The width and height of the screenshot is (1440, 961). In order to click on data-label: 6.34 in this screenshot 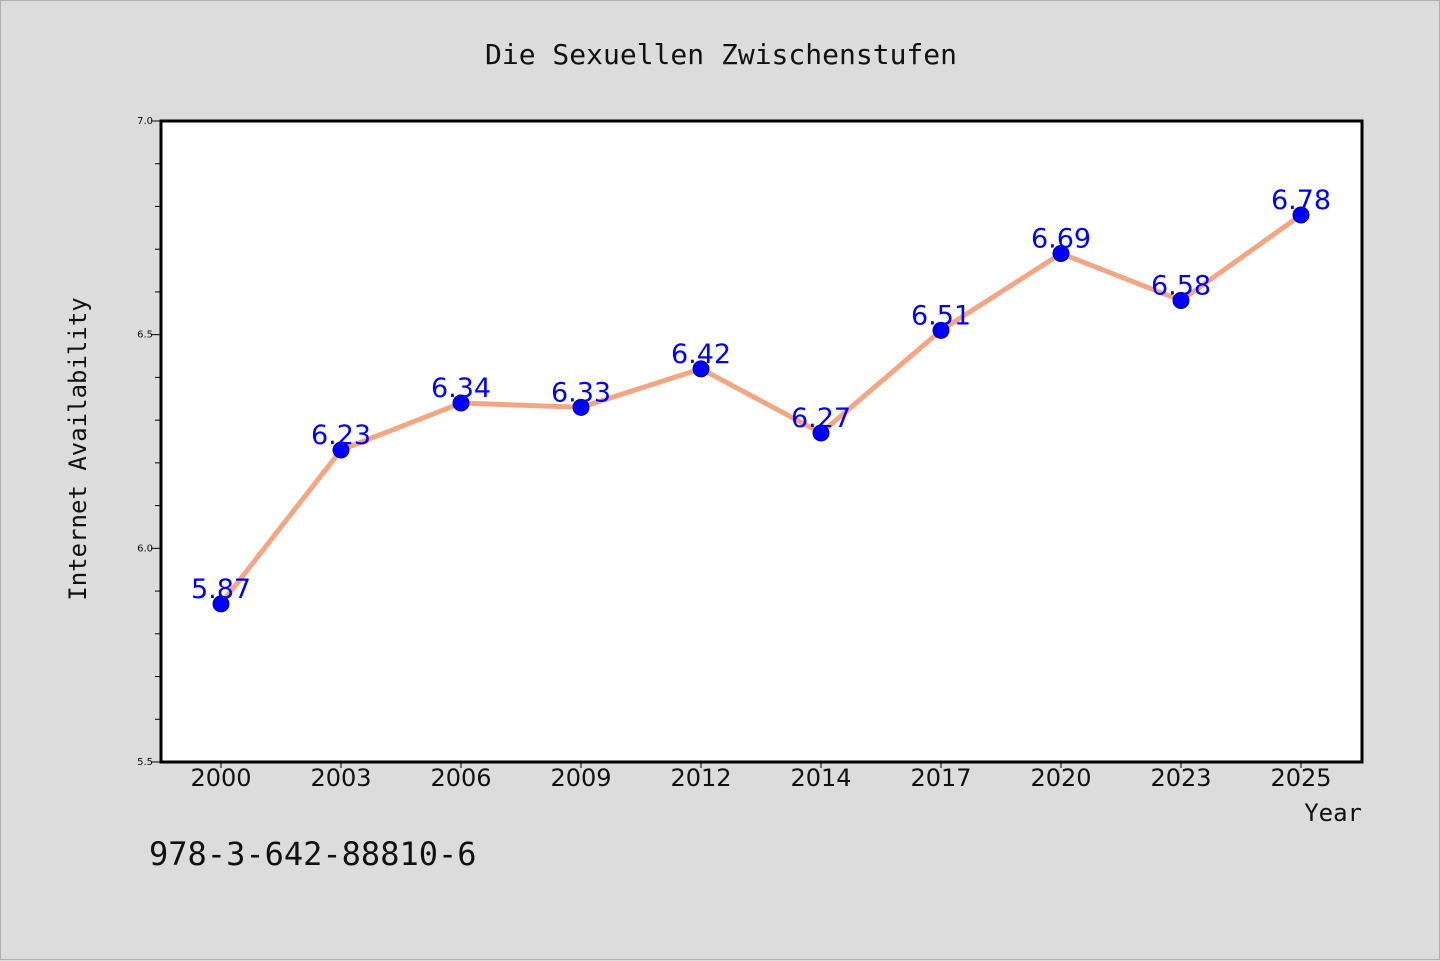, I will do `click(461, 388)`.